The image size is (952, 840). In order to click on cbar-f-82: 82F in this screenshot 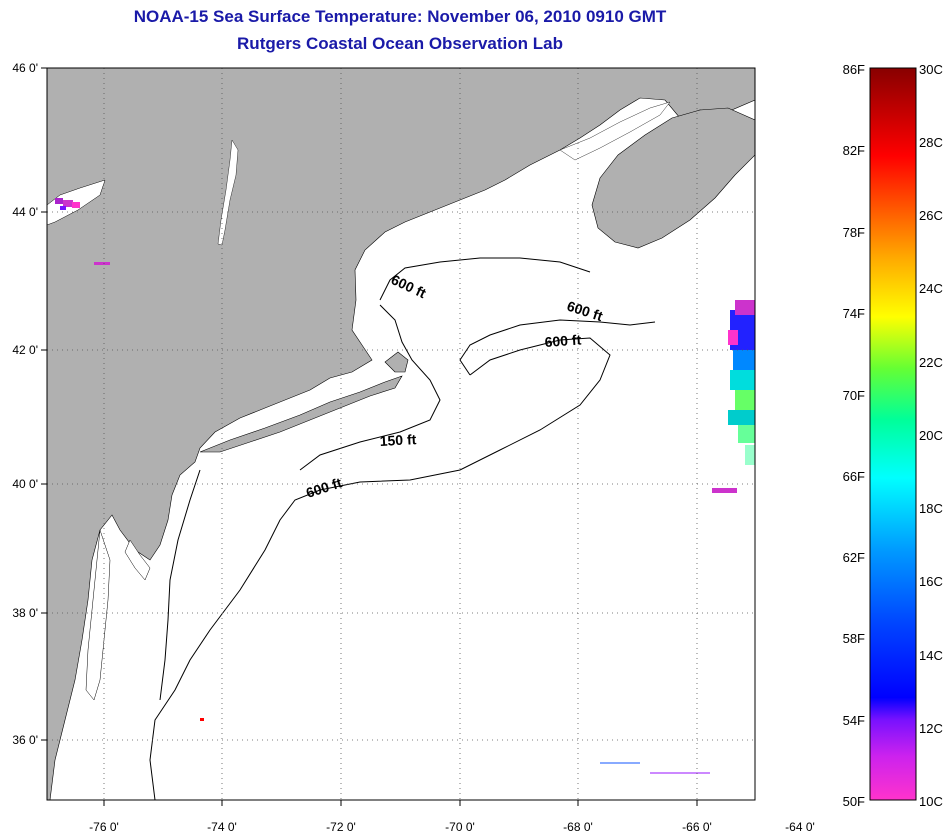, I will do `click(854, 150)`.